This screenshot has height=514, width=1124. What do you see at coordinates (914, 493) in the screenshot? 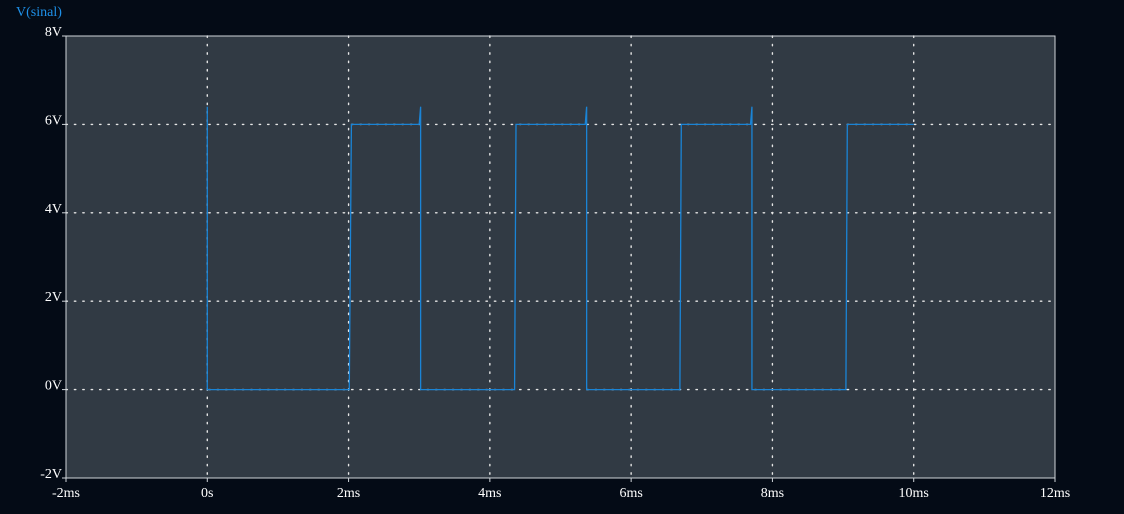
I see `x-tick-label: 10ms` at bounding box center [914, 493].